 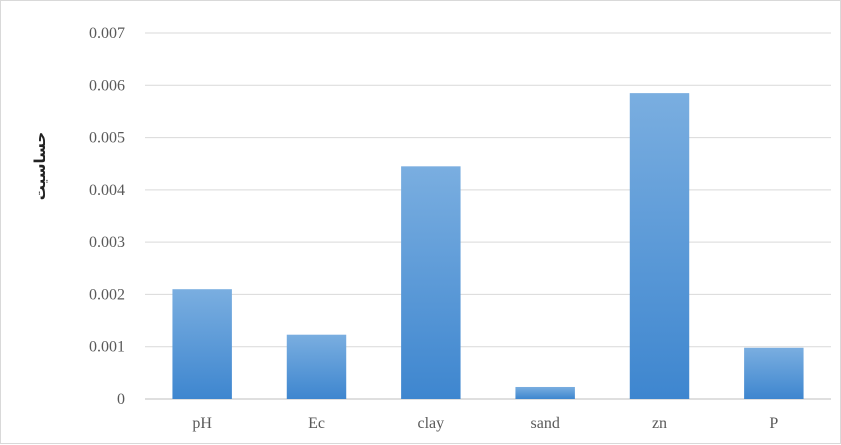 What do you see at coordinates (107, 190) in the screenshot?
I see `y-tick-label: 0.004` at bounding box center [107, 190].